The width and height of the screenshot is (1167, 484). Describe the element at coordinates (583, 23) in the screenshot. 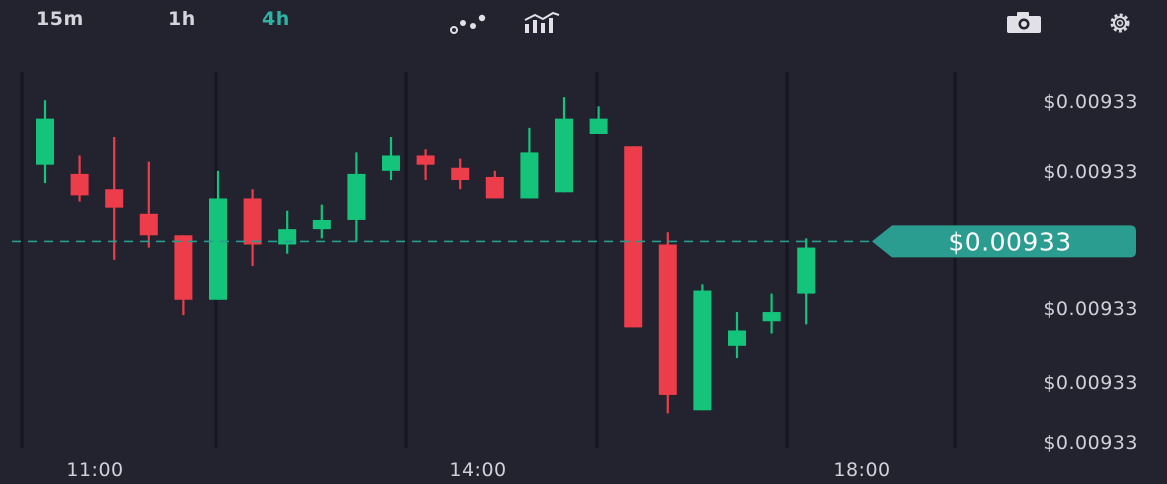

I see `timeframe-toolbar: 15m 1h 4h` at that location.